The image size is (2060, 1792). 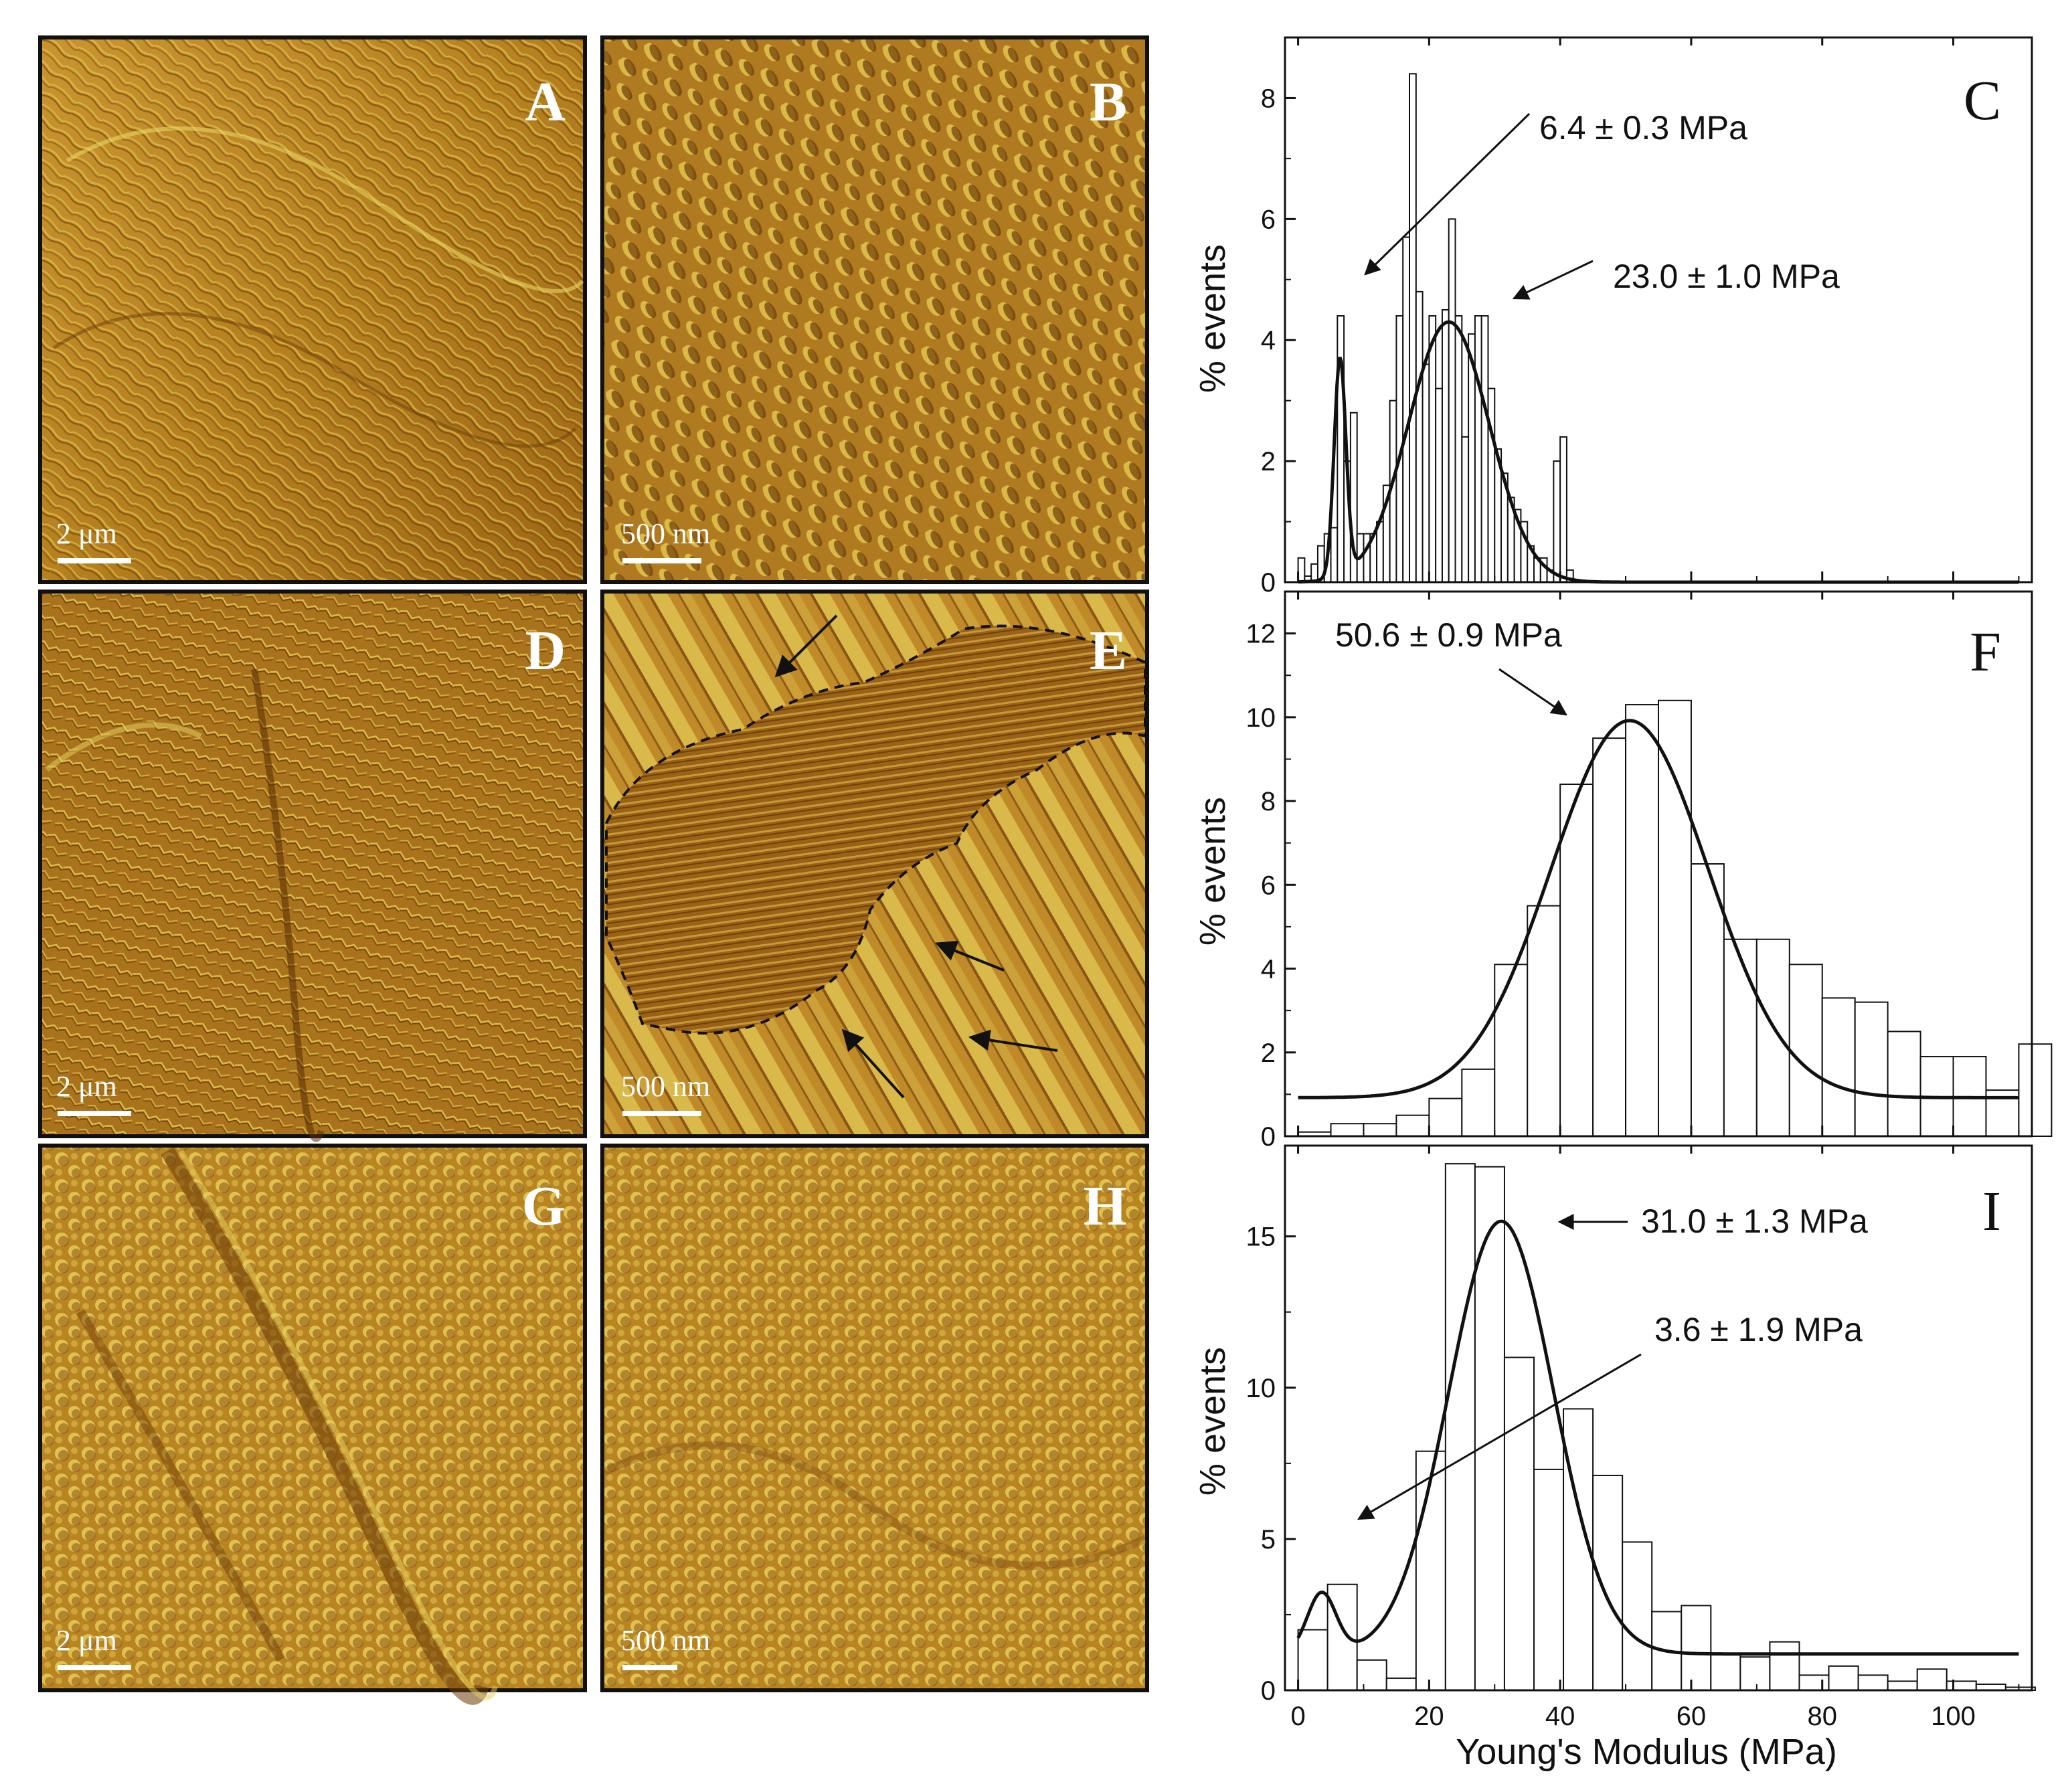 I want to click on x-tick-label: 40, so click(x=1560, y=1716).